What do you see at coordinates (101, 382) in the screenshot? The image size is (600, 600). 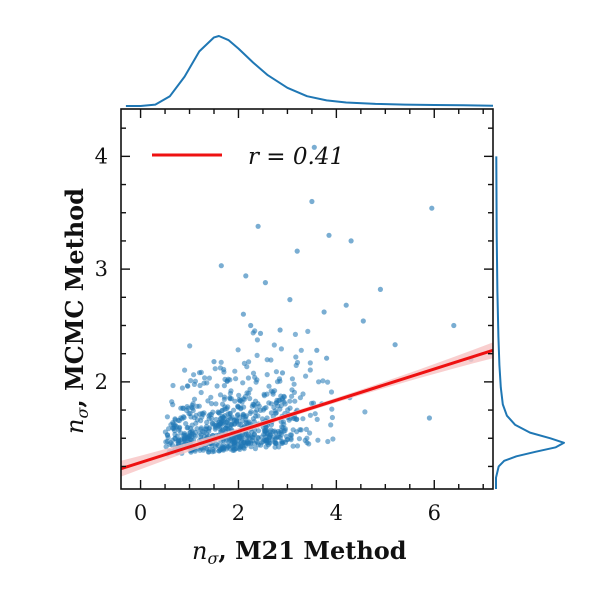 I see `y-tick-label: 2` at bounding box center [101, 382].